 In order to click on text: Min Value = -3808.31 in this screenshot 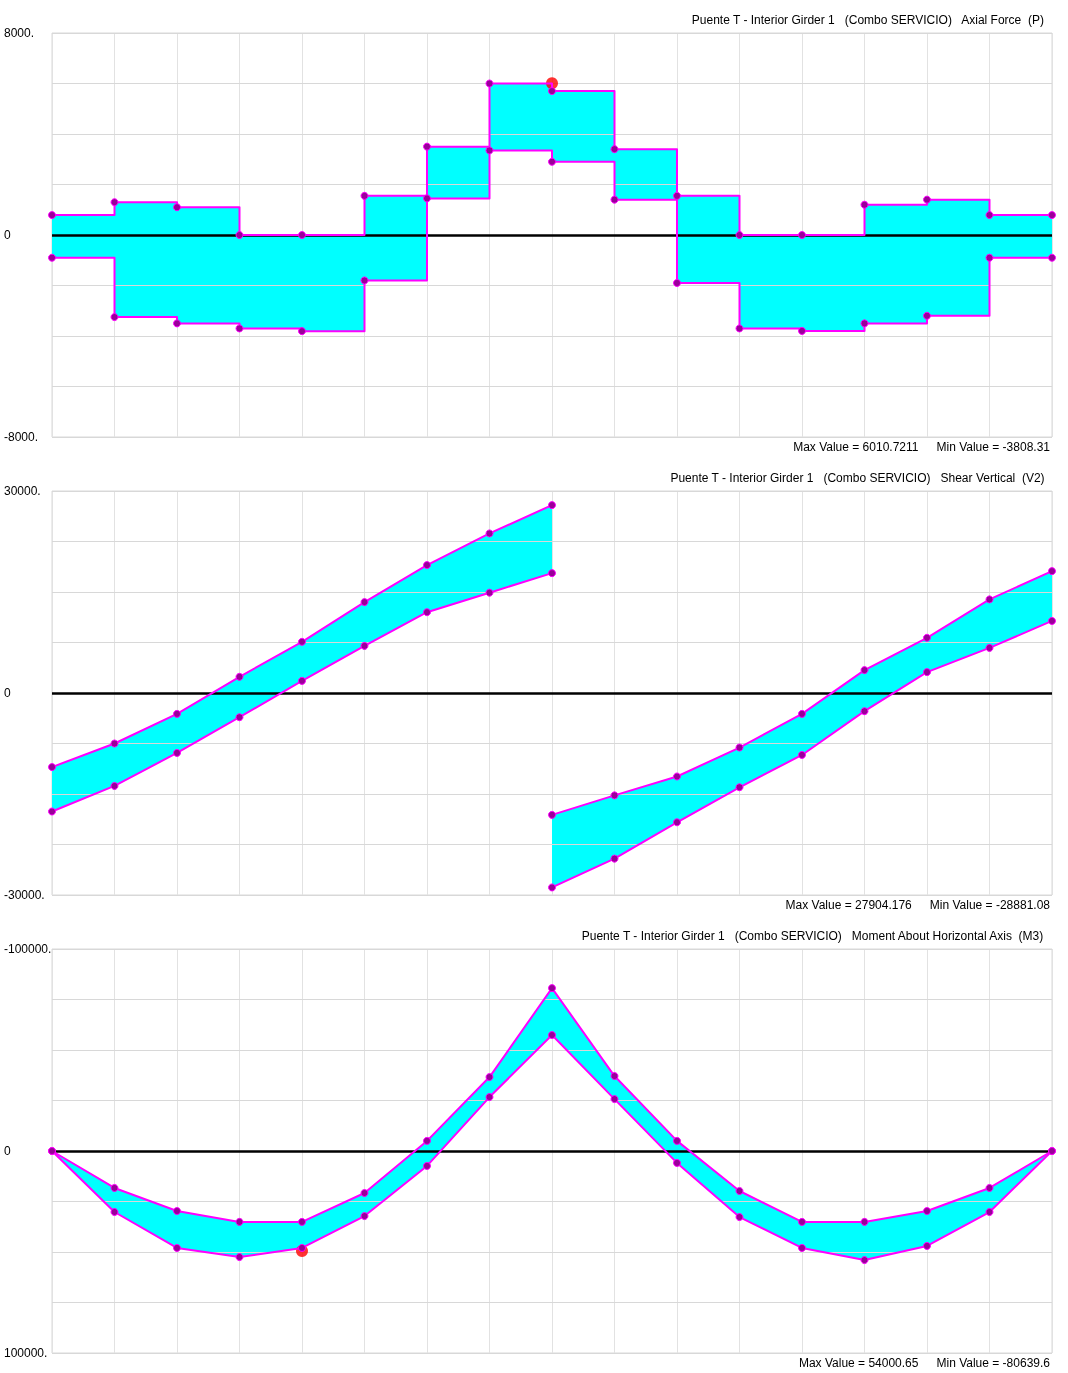, I will do `click(993, 447)`.